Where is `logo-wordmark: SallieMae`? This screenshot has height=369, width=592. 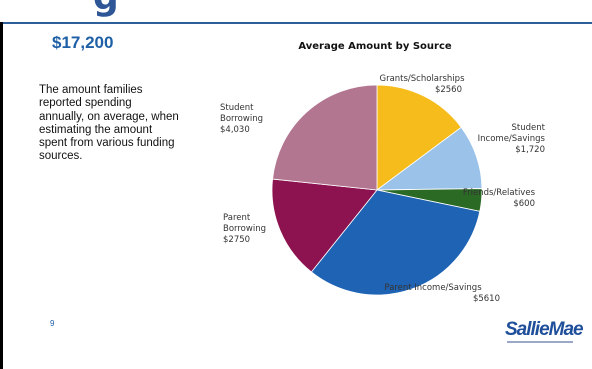 logo-wordmark: SallieMae is located at coordinates (544, 329).